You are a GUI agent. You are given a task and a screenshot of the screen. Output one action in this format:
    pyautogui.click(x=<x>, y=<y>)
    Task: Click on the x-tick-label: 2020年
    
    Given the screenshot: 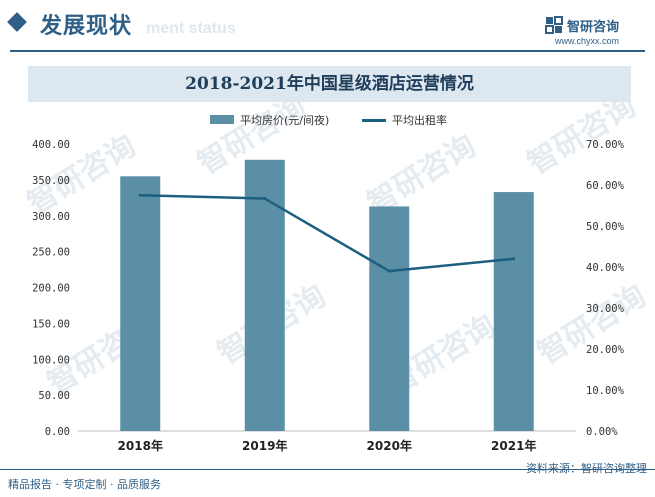 What is the action you would take?
    pyautogui.click(x=389, y=445)
    